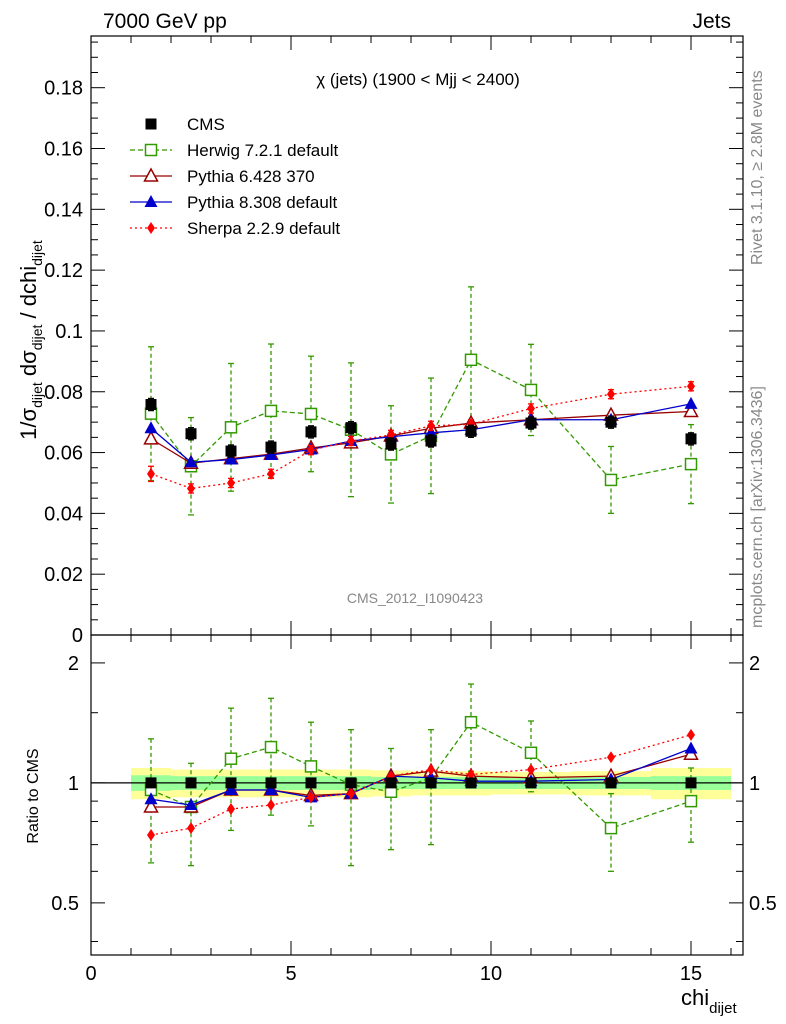 The image size is (786, 1024). I want to click on ratio-y-tick-label: 0.5, so click(65, 904).